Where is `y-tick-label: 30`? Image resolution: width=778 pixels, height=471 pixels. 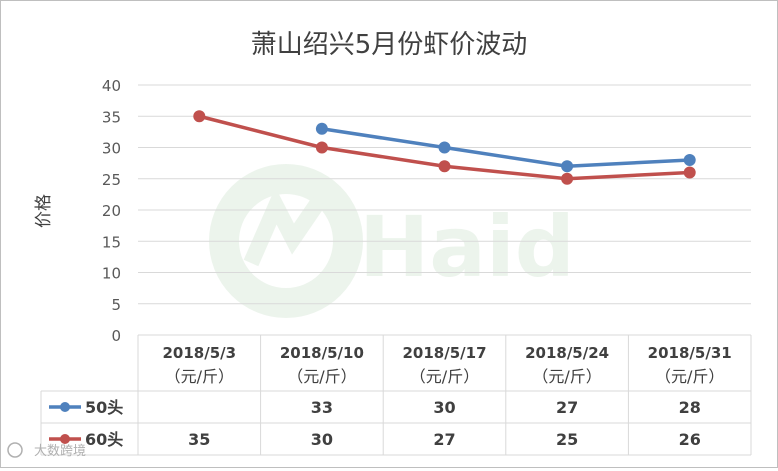
y-tick-label: 30 is located at coordinates (111, 149).